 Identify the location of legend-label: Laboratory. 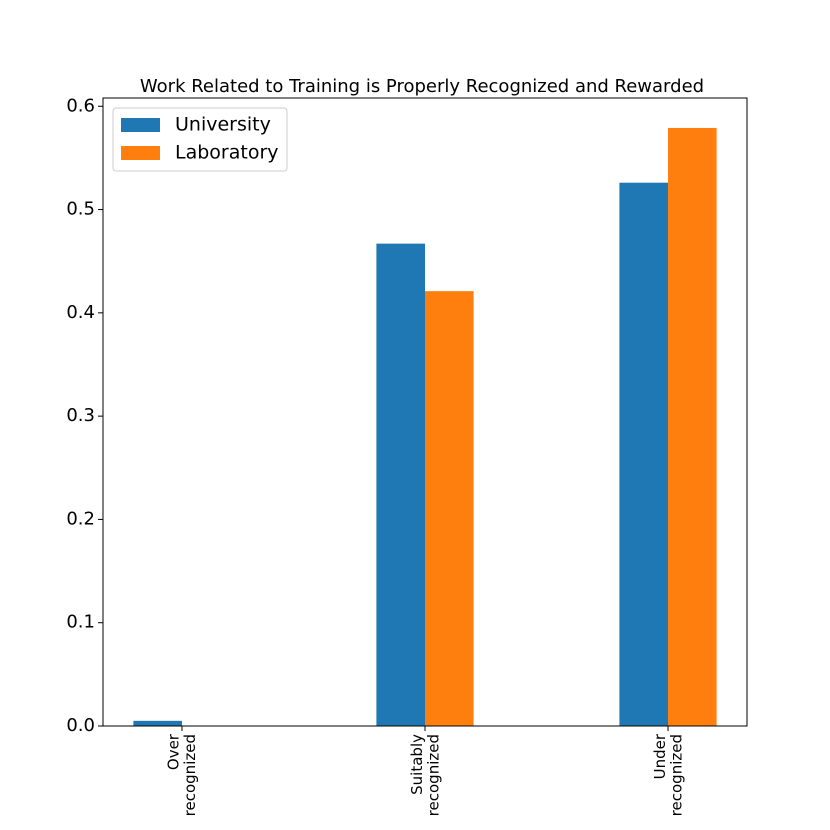
(227, 153).